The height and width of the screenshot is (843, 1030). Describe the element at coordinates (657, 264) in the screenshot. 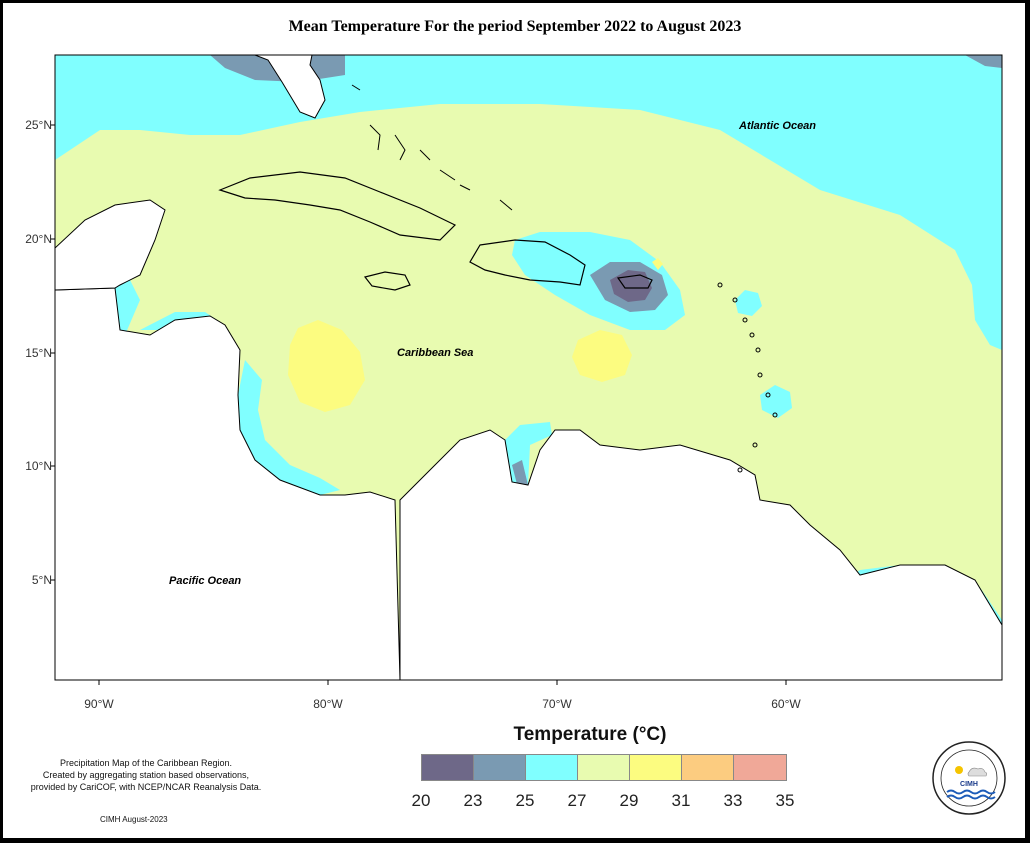

I see `temp-band-29-31-spot` at that location.